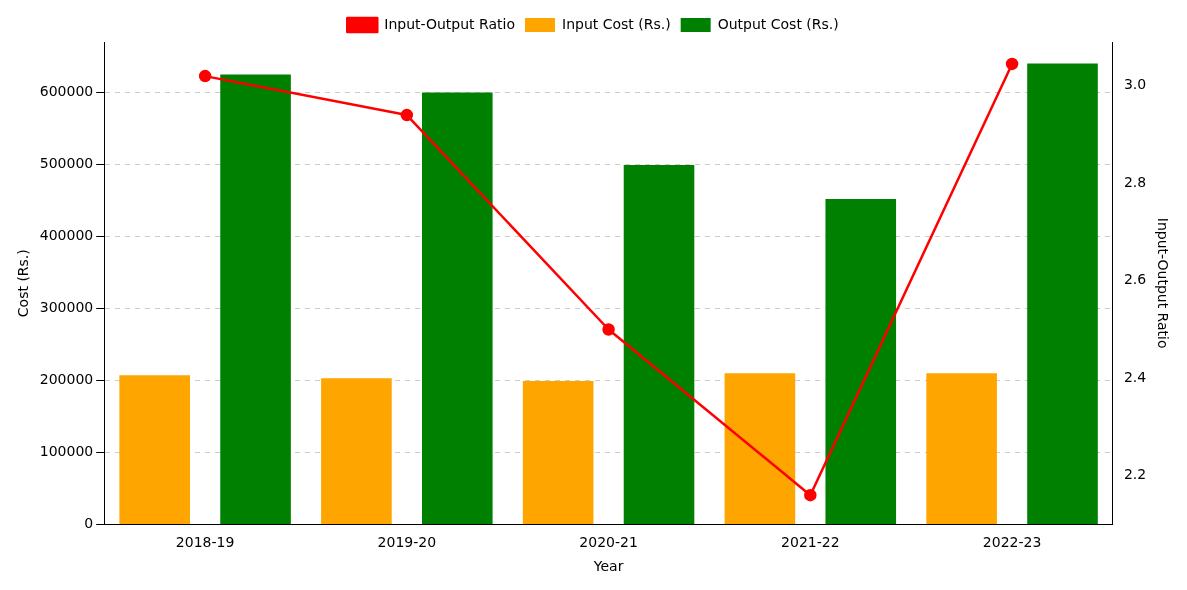 The image size is (1187, 590). I want to click on y-tick-label: 0, so click(89, 523).